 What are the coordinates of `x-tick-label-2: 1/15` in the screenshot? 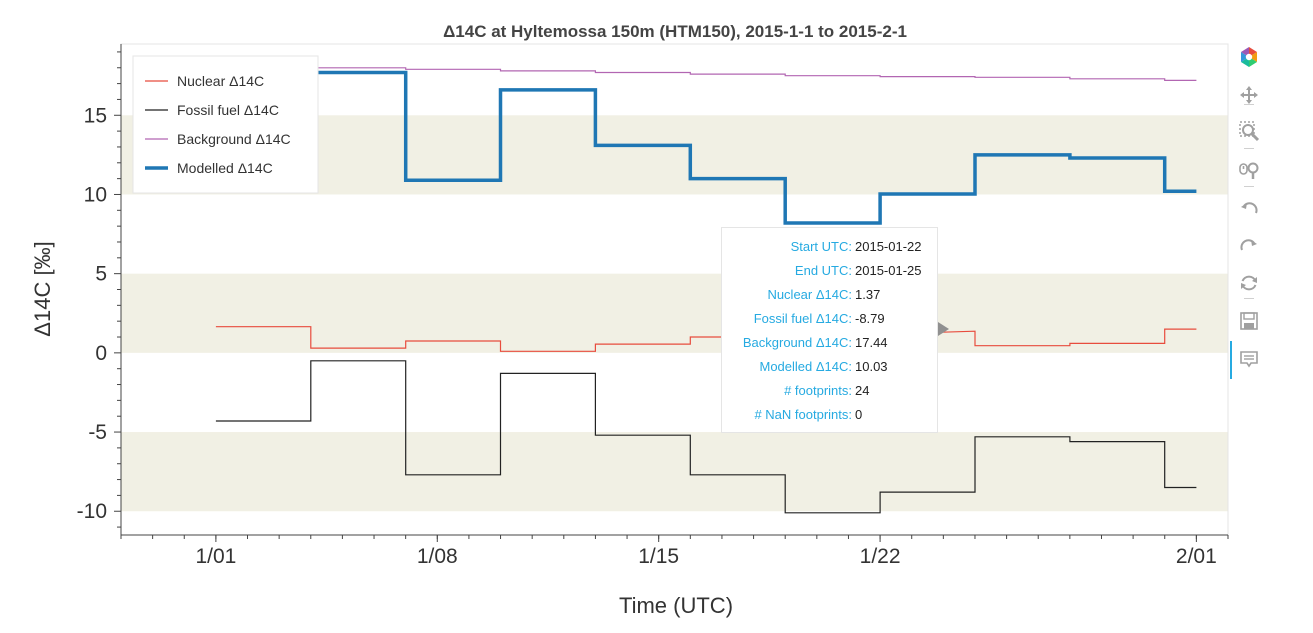 It's located at (658, 556).